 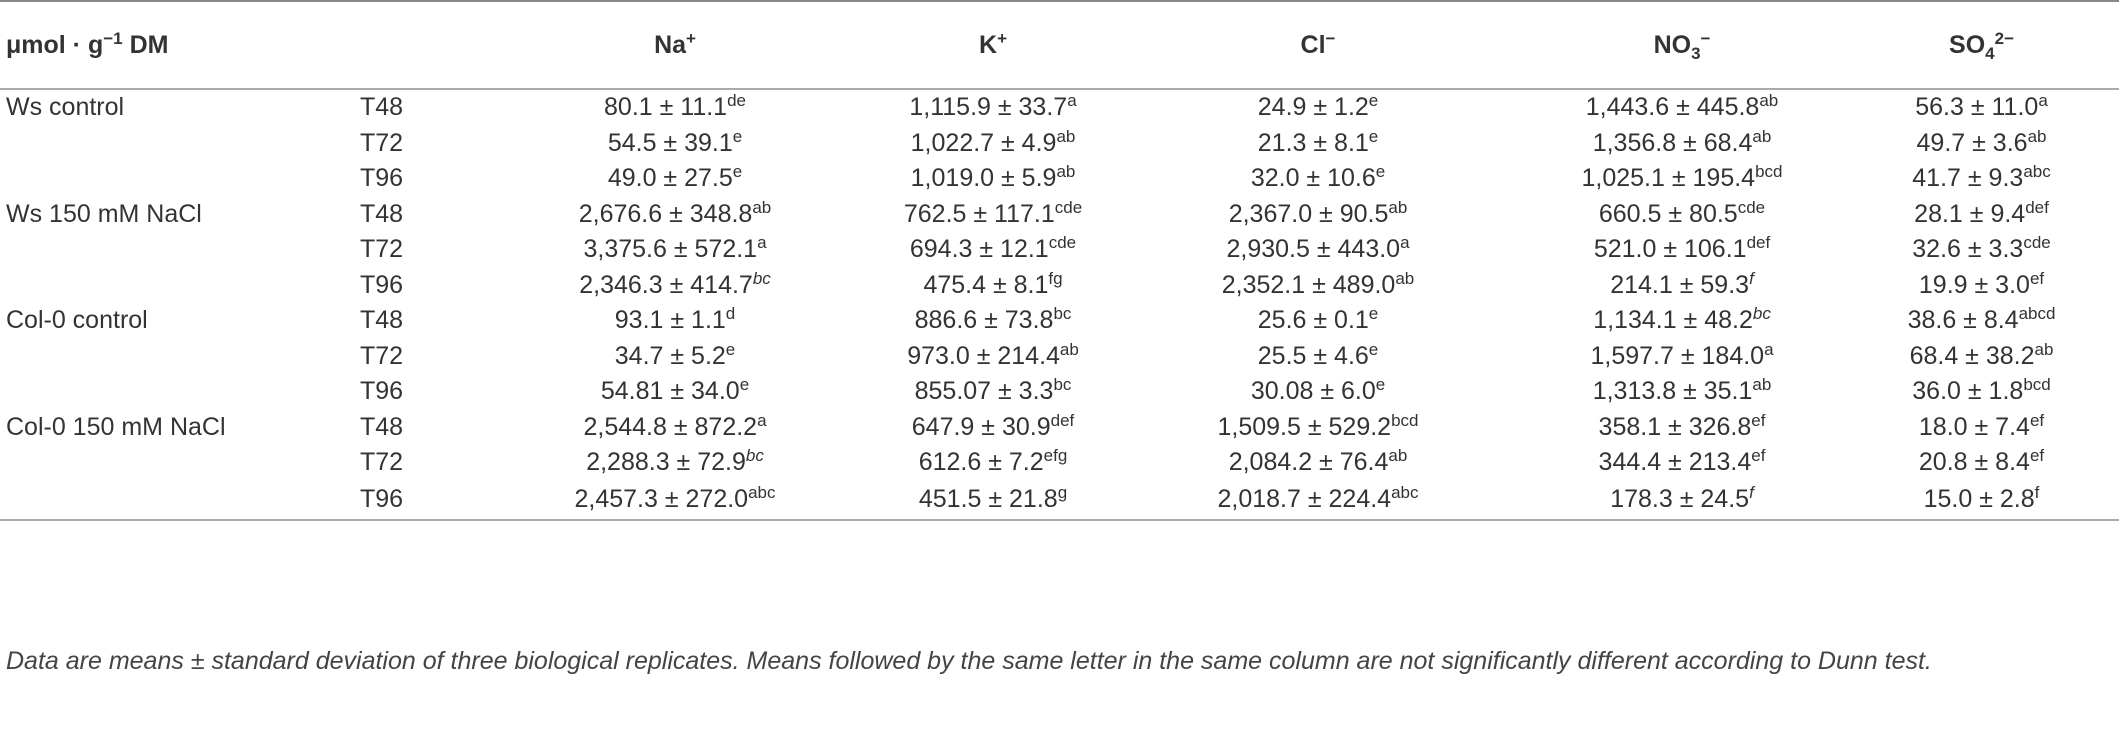 I want to click on value-cell: 2,352.1 ± 489.0ab, so click(x=1318, y=286).